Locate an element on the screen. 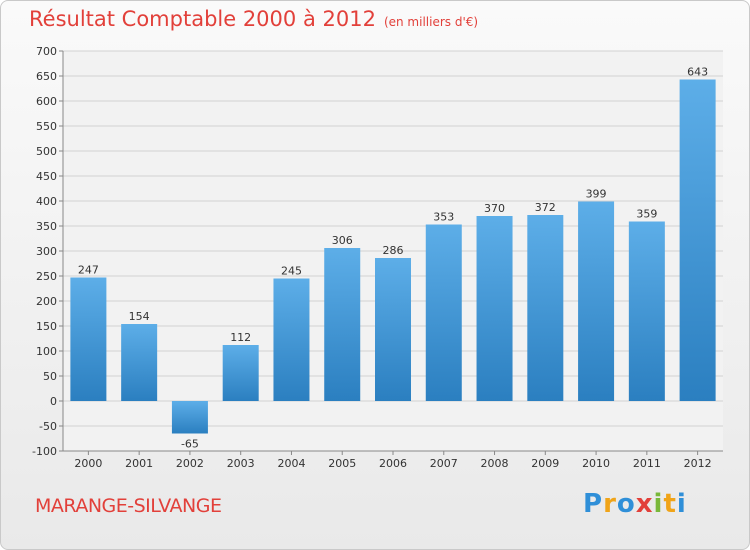 The width and height of the screenshot is (750, 550). x-tick-label: 2003 is located at coordinates (241, 463).